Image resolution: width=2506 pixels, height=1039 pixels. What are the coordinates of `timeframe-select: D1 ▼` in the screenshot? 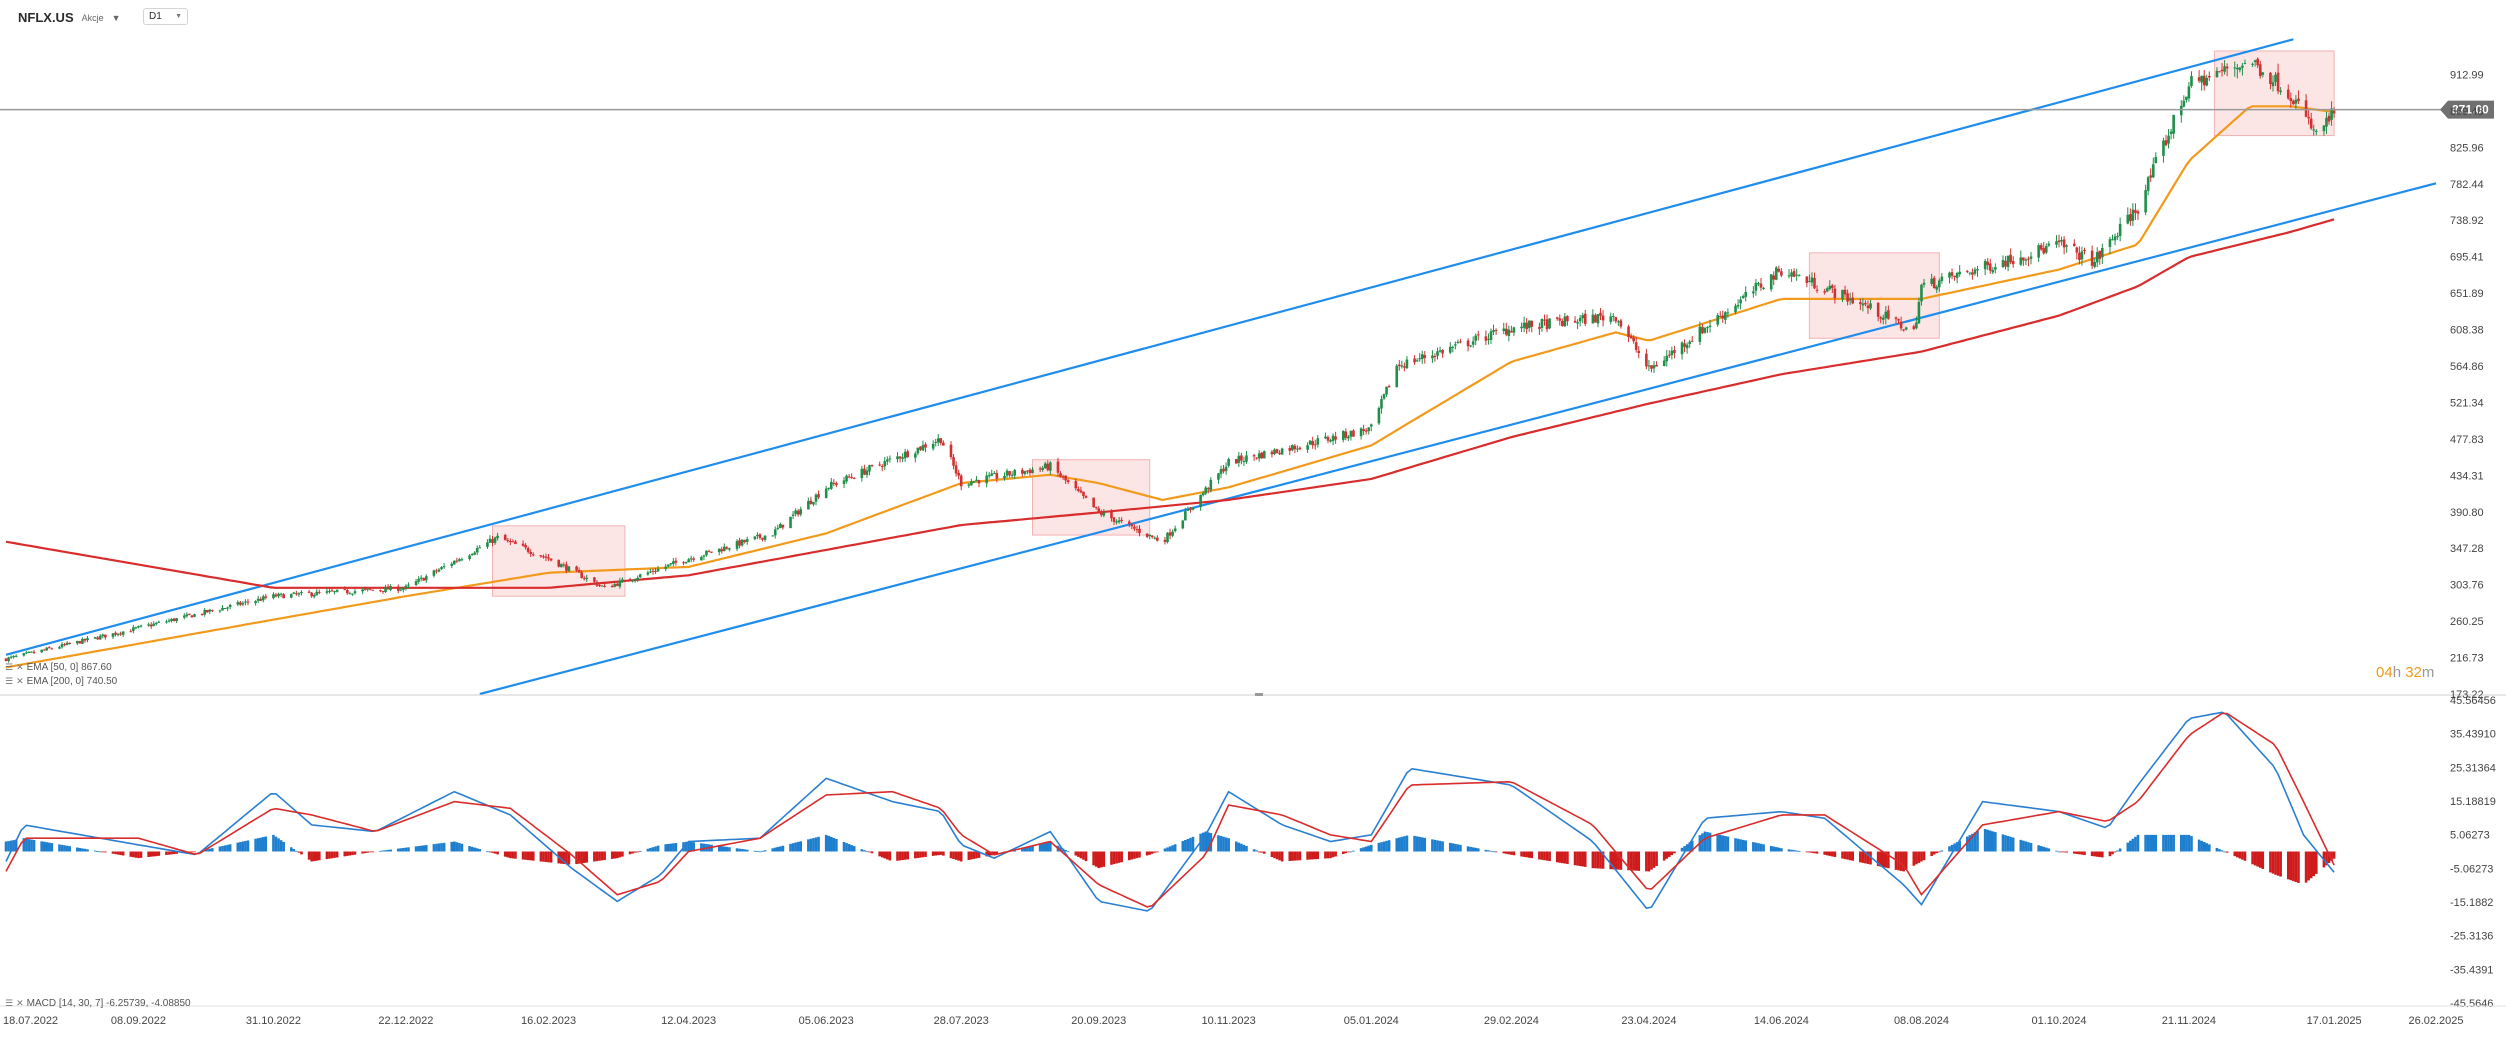 It's located at (165, 16).